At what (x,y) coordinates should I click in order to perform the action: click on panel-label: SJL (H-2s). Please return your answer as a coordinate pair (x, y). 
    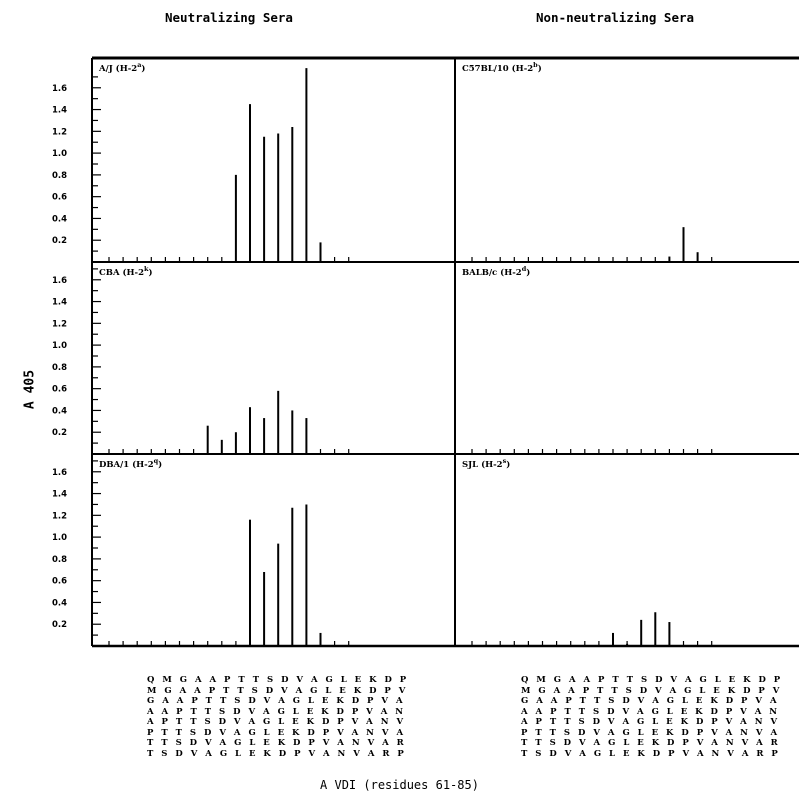
    Looking at the image, I should click on (486, 463).